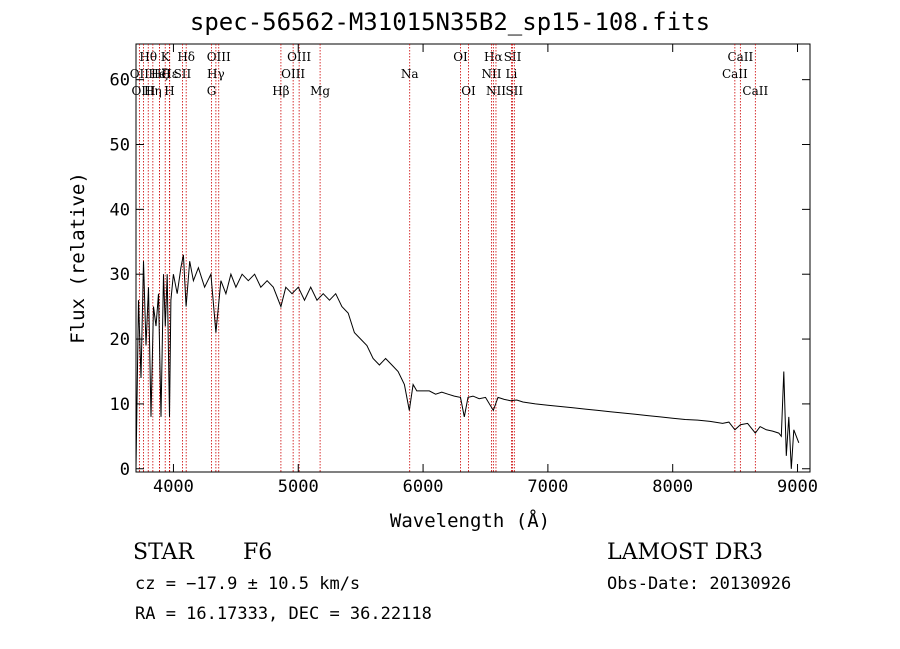  Describe the element at coordinates (186, 57) in the screenshot. I see `line-label-10: Hδ` at that location.